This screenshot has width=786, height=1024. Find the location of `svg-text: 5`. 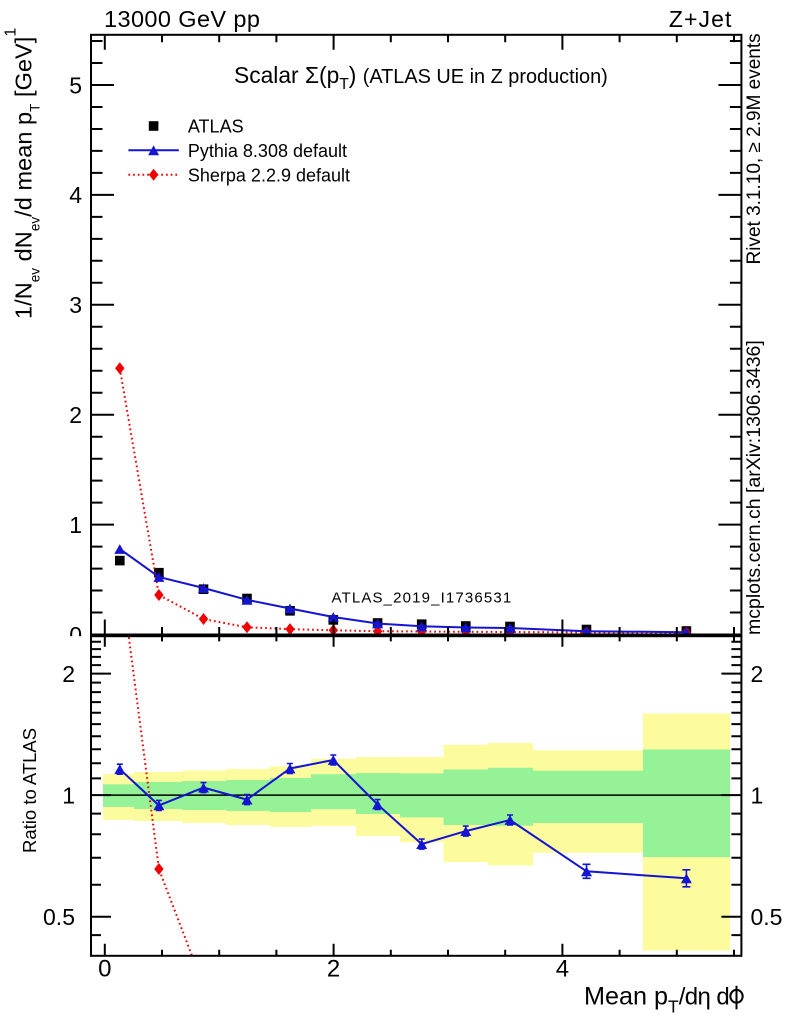

svg-text: 5 is located at coordinates (75, 85).